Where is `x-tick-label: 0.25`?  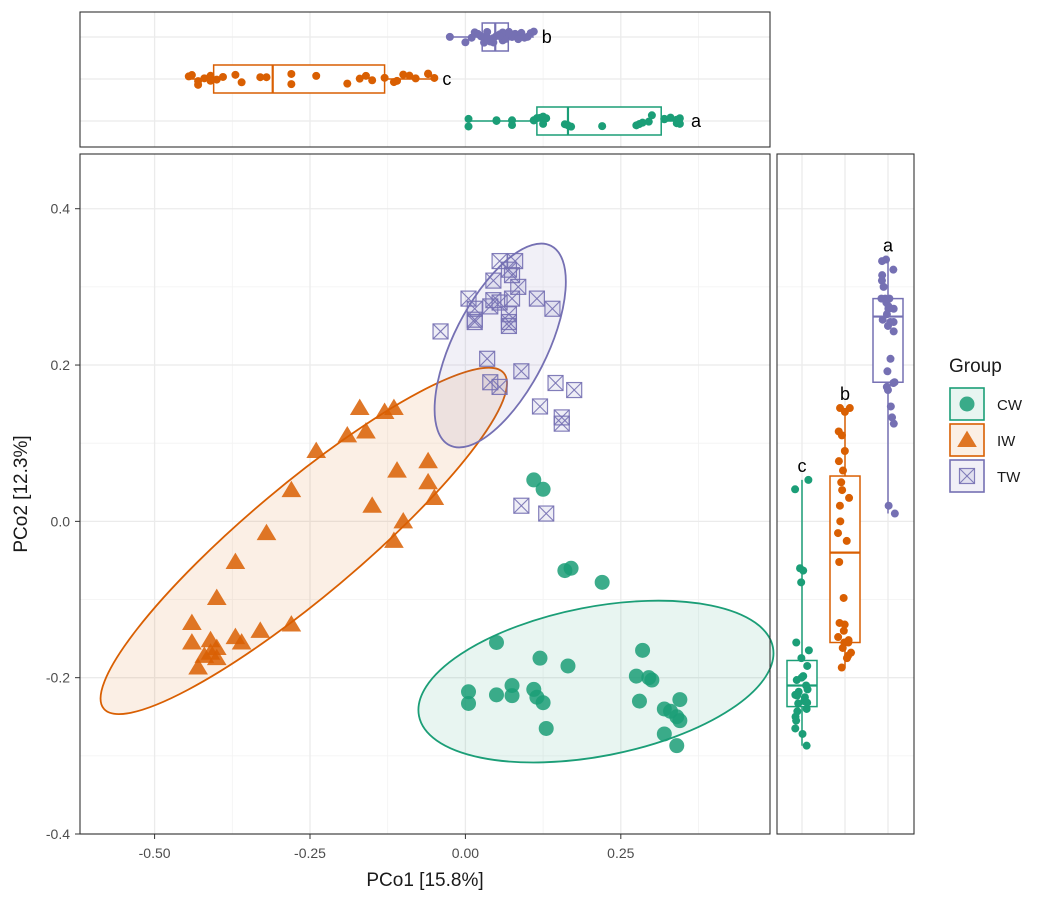 x-tick-label: 0.25 is located at coordinates (620, 853).